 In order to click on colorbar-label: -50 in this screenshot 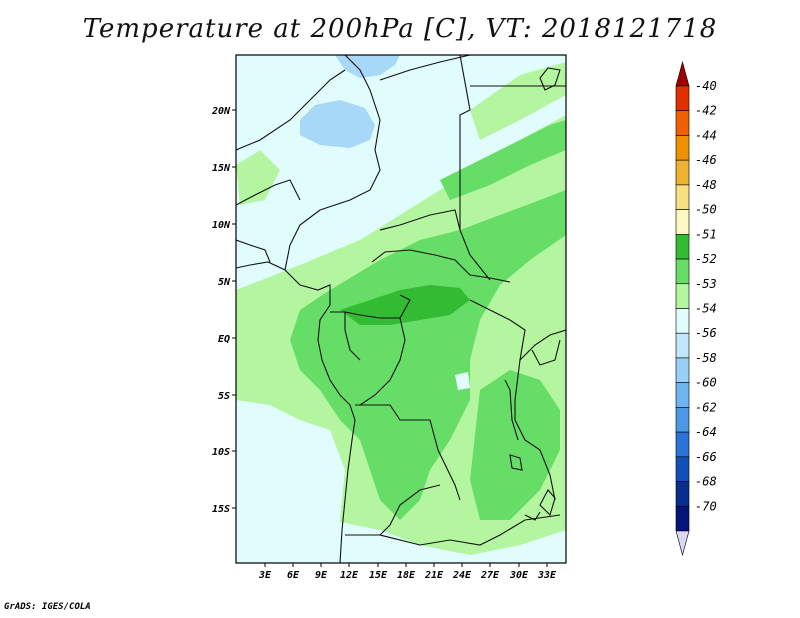, I will do `click(706, 210)`.